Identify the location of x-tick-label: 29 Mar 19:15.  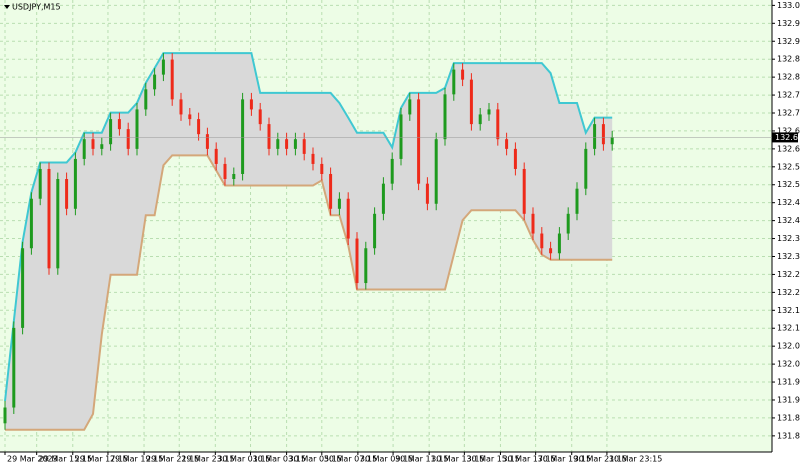
(136, 459).